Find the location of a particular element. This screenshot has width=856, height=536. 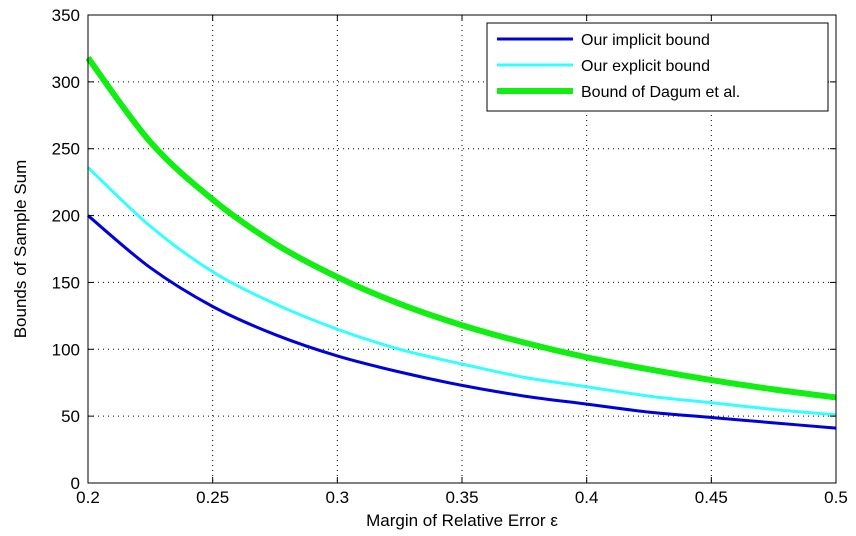

y-tick-label: 250 is located at coordinates (66, 149).